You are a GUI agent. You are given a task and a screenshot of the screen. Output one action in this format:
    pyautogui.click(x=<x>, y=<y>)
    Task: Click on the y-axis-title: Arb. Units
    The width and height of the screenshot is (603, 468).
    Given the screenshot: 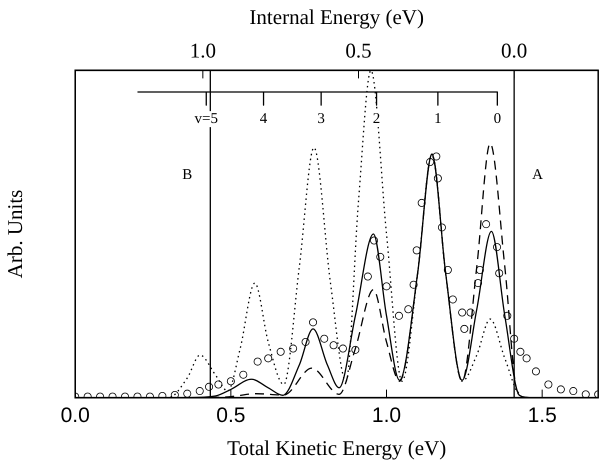 What is the action you would take?
    pyautogui.click(x=15, y=234)
    